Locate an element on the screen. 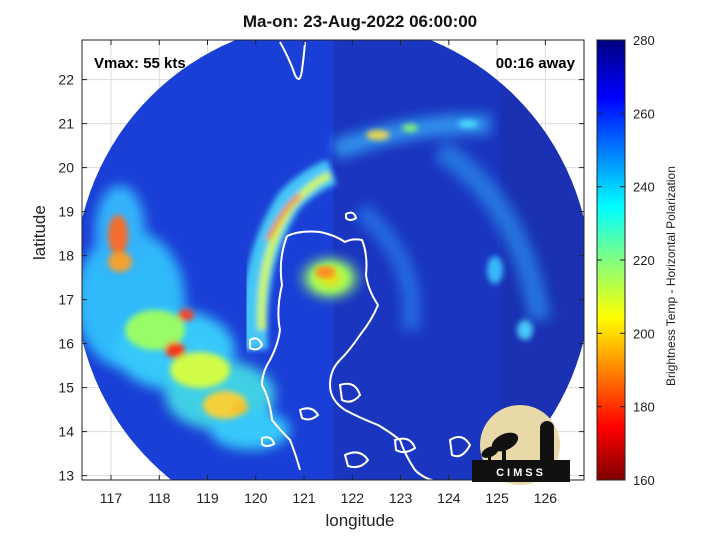  x-tick-label: 119 is located at coordinates (207, 498).